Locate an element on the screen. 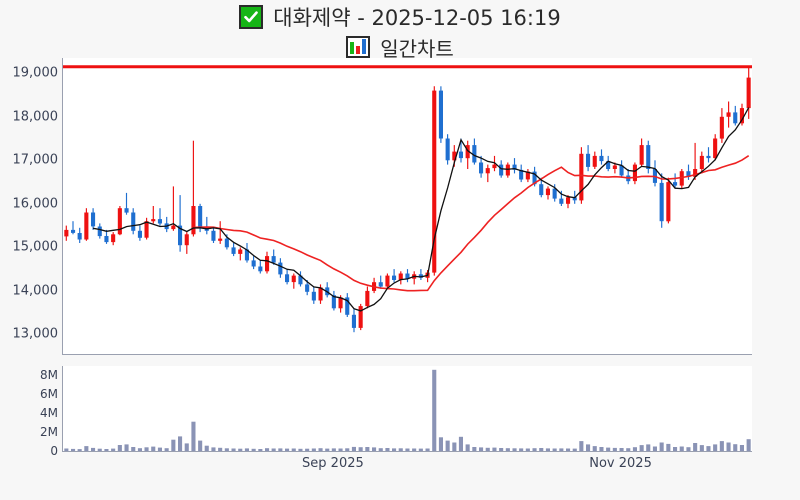 This screenshot has height=500, width=800. date-tick: Sep 2025 is located at coordinates (333, 463).